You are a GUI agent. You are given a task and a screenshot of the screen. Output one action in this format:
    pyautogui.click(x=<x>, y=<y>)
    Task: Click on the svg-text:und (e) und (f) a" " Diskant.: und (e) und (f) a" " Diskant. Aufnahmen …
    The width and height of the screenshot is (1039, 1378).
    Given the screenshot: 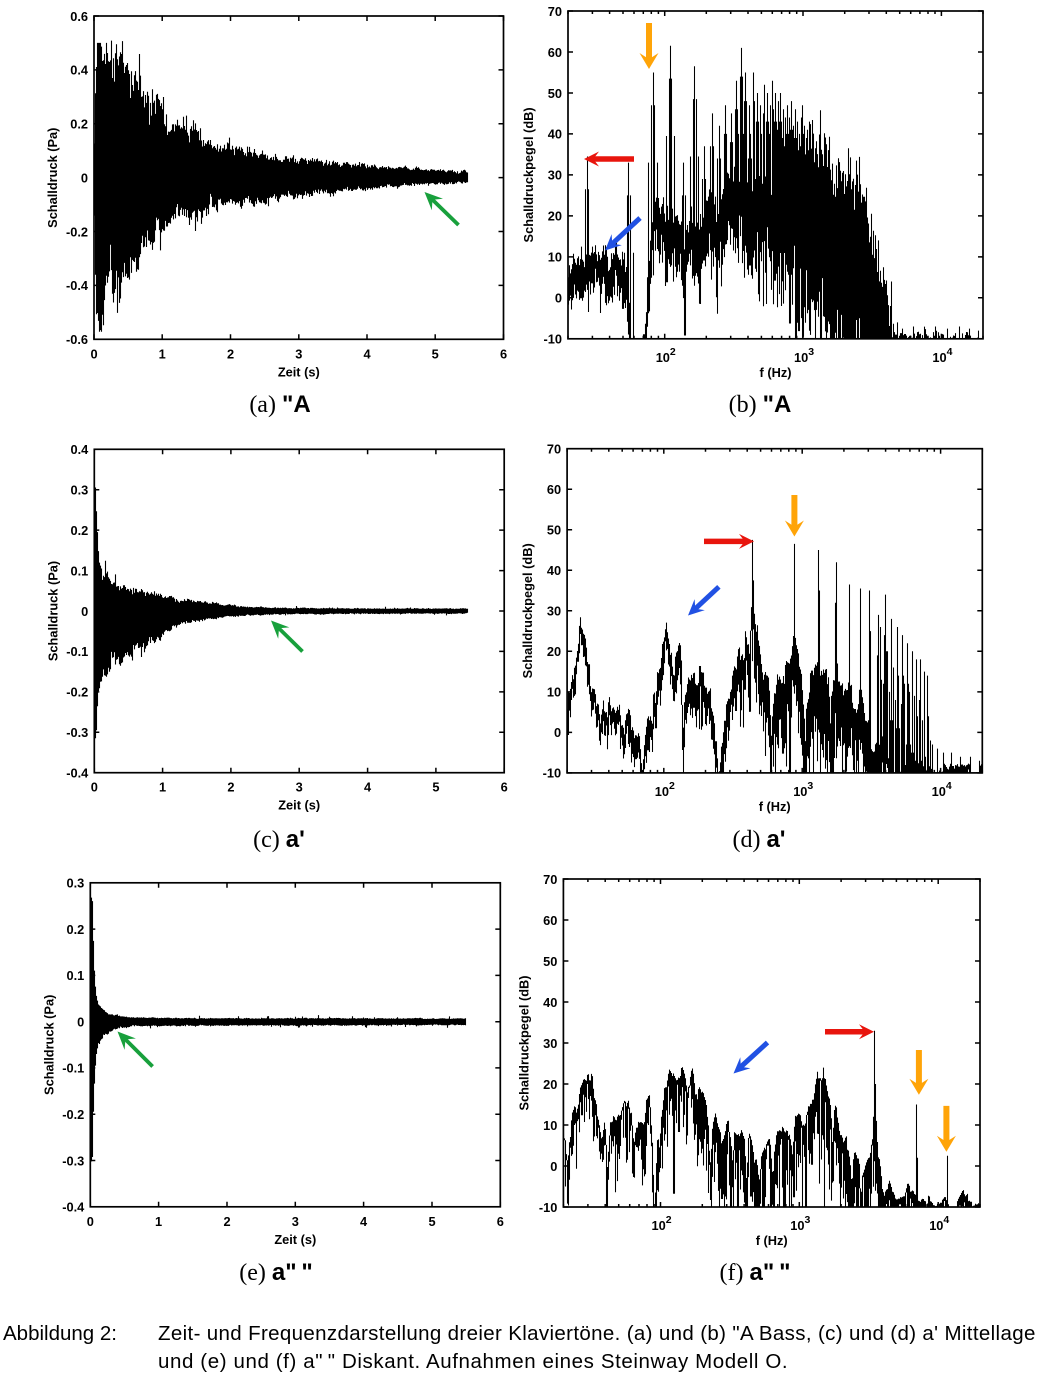 What is the action you would take?
    pyautogui.click(x=473, y=1361)
    